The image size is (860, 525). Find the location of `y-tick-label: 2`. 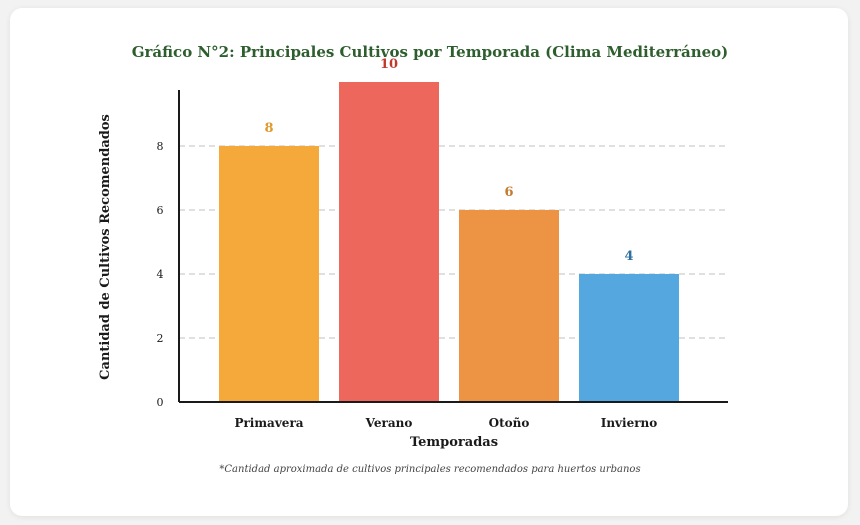

y-tick-label: 2 is located at coordinates (160, 338).